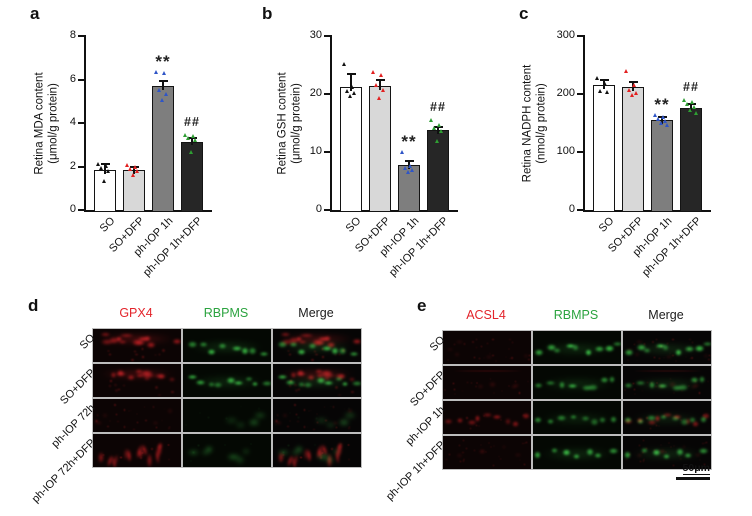 The image size is (752, 516). What do you see at coordinates (72, 78) in the screenshot?
I see `y-tick-label: 6` at bounding box center [72, 78].